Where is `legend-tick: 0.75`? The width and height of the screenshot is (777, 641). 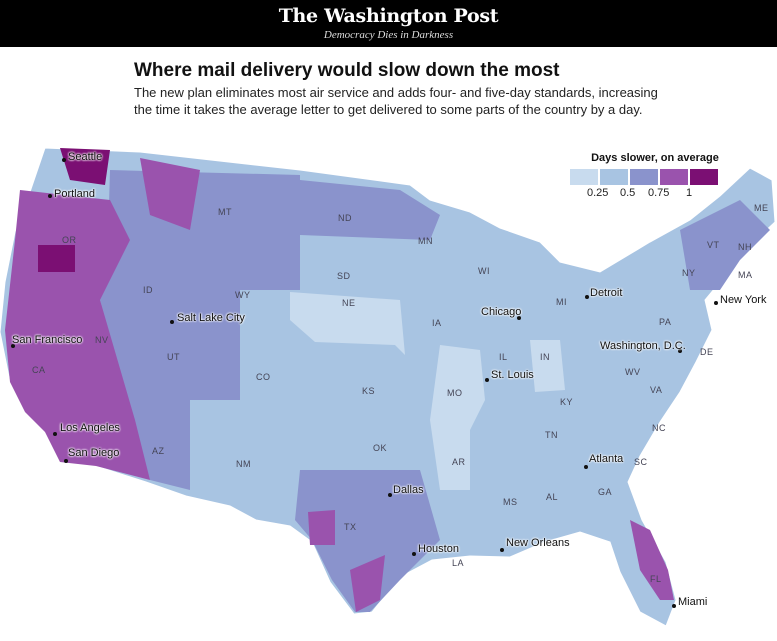 legend-tick: 0.75 is located at coordinates (659, 193).